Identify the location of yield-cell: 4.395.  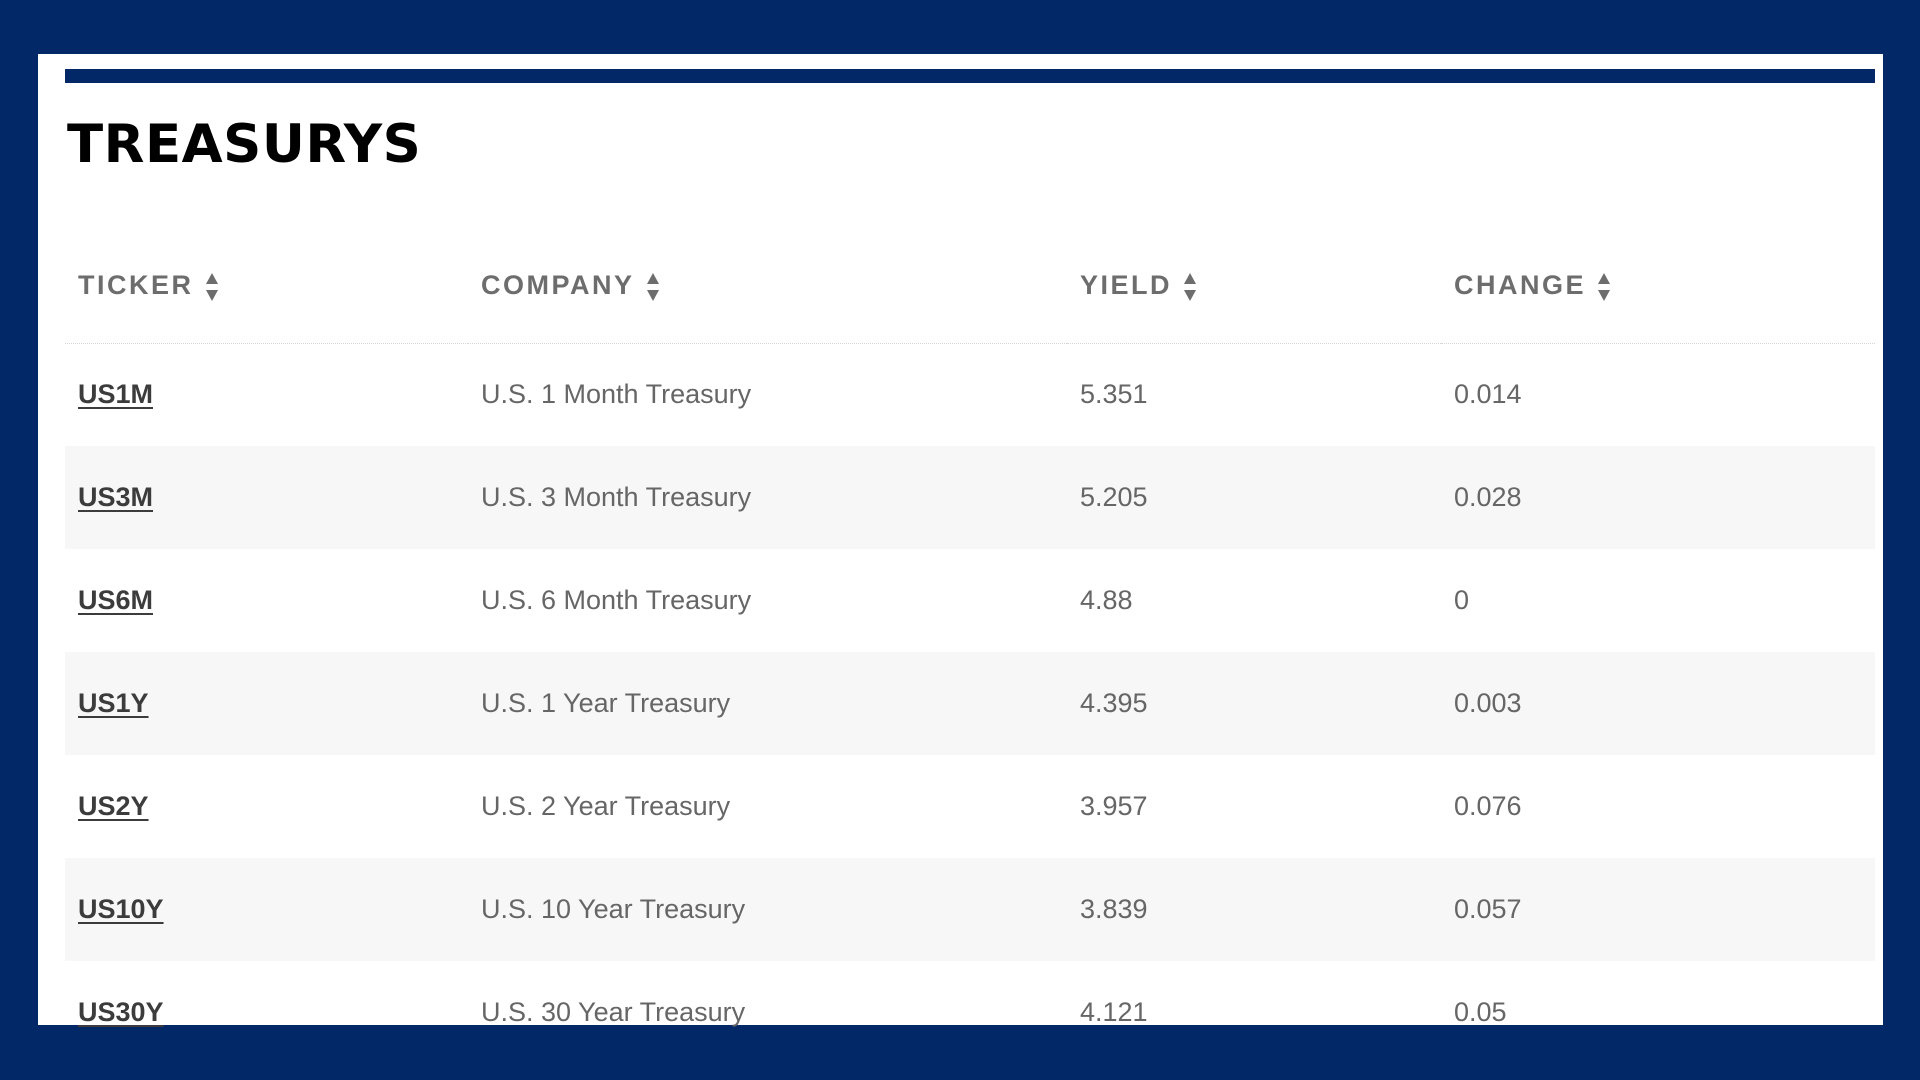
(1254, 703).